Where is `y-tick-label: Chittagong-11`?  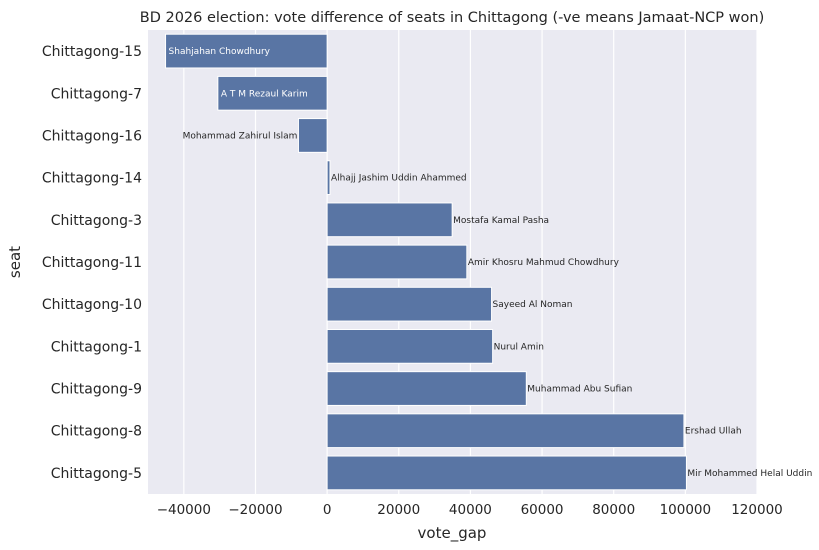
y-tick-label: Chittagong-11 is located at coordinates (92, 263).